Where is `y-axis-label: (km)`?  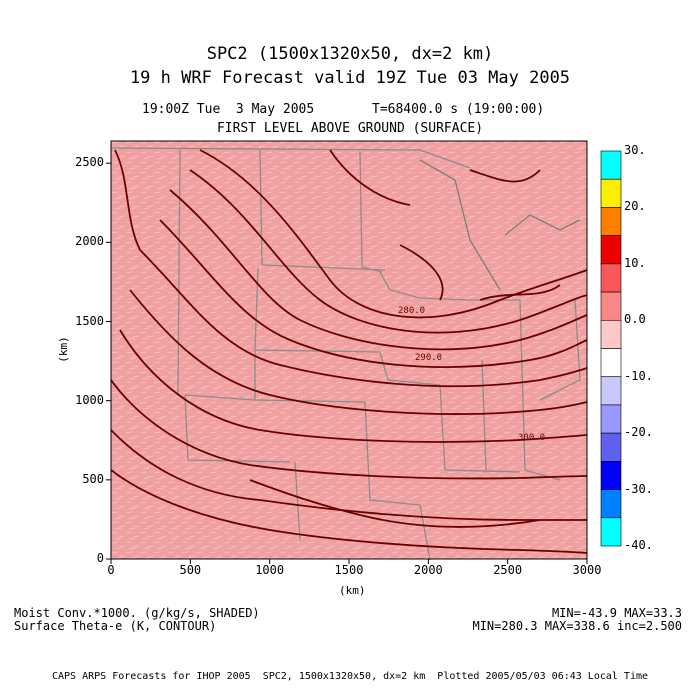 y-axis-label: (km) is located at coordinates (63, 349).